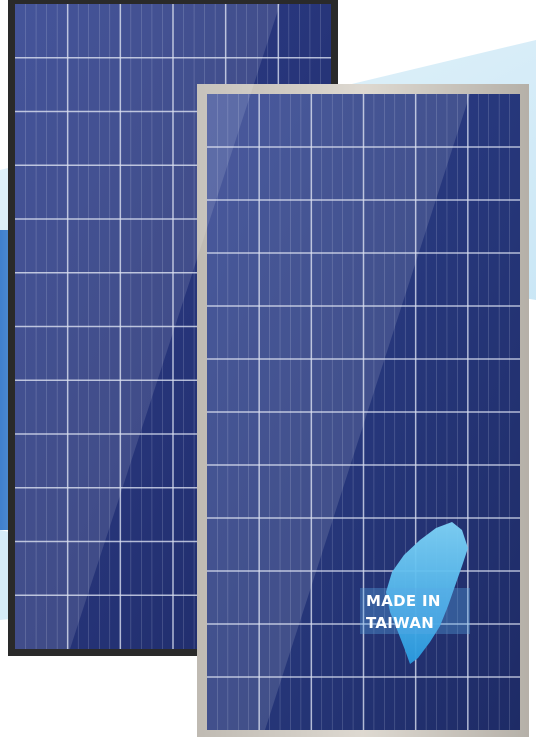 The width and height of the screenshot is (536, 737). I want to click on taiwan-map, so click(427, 593).